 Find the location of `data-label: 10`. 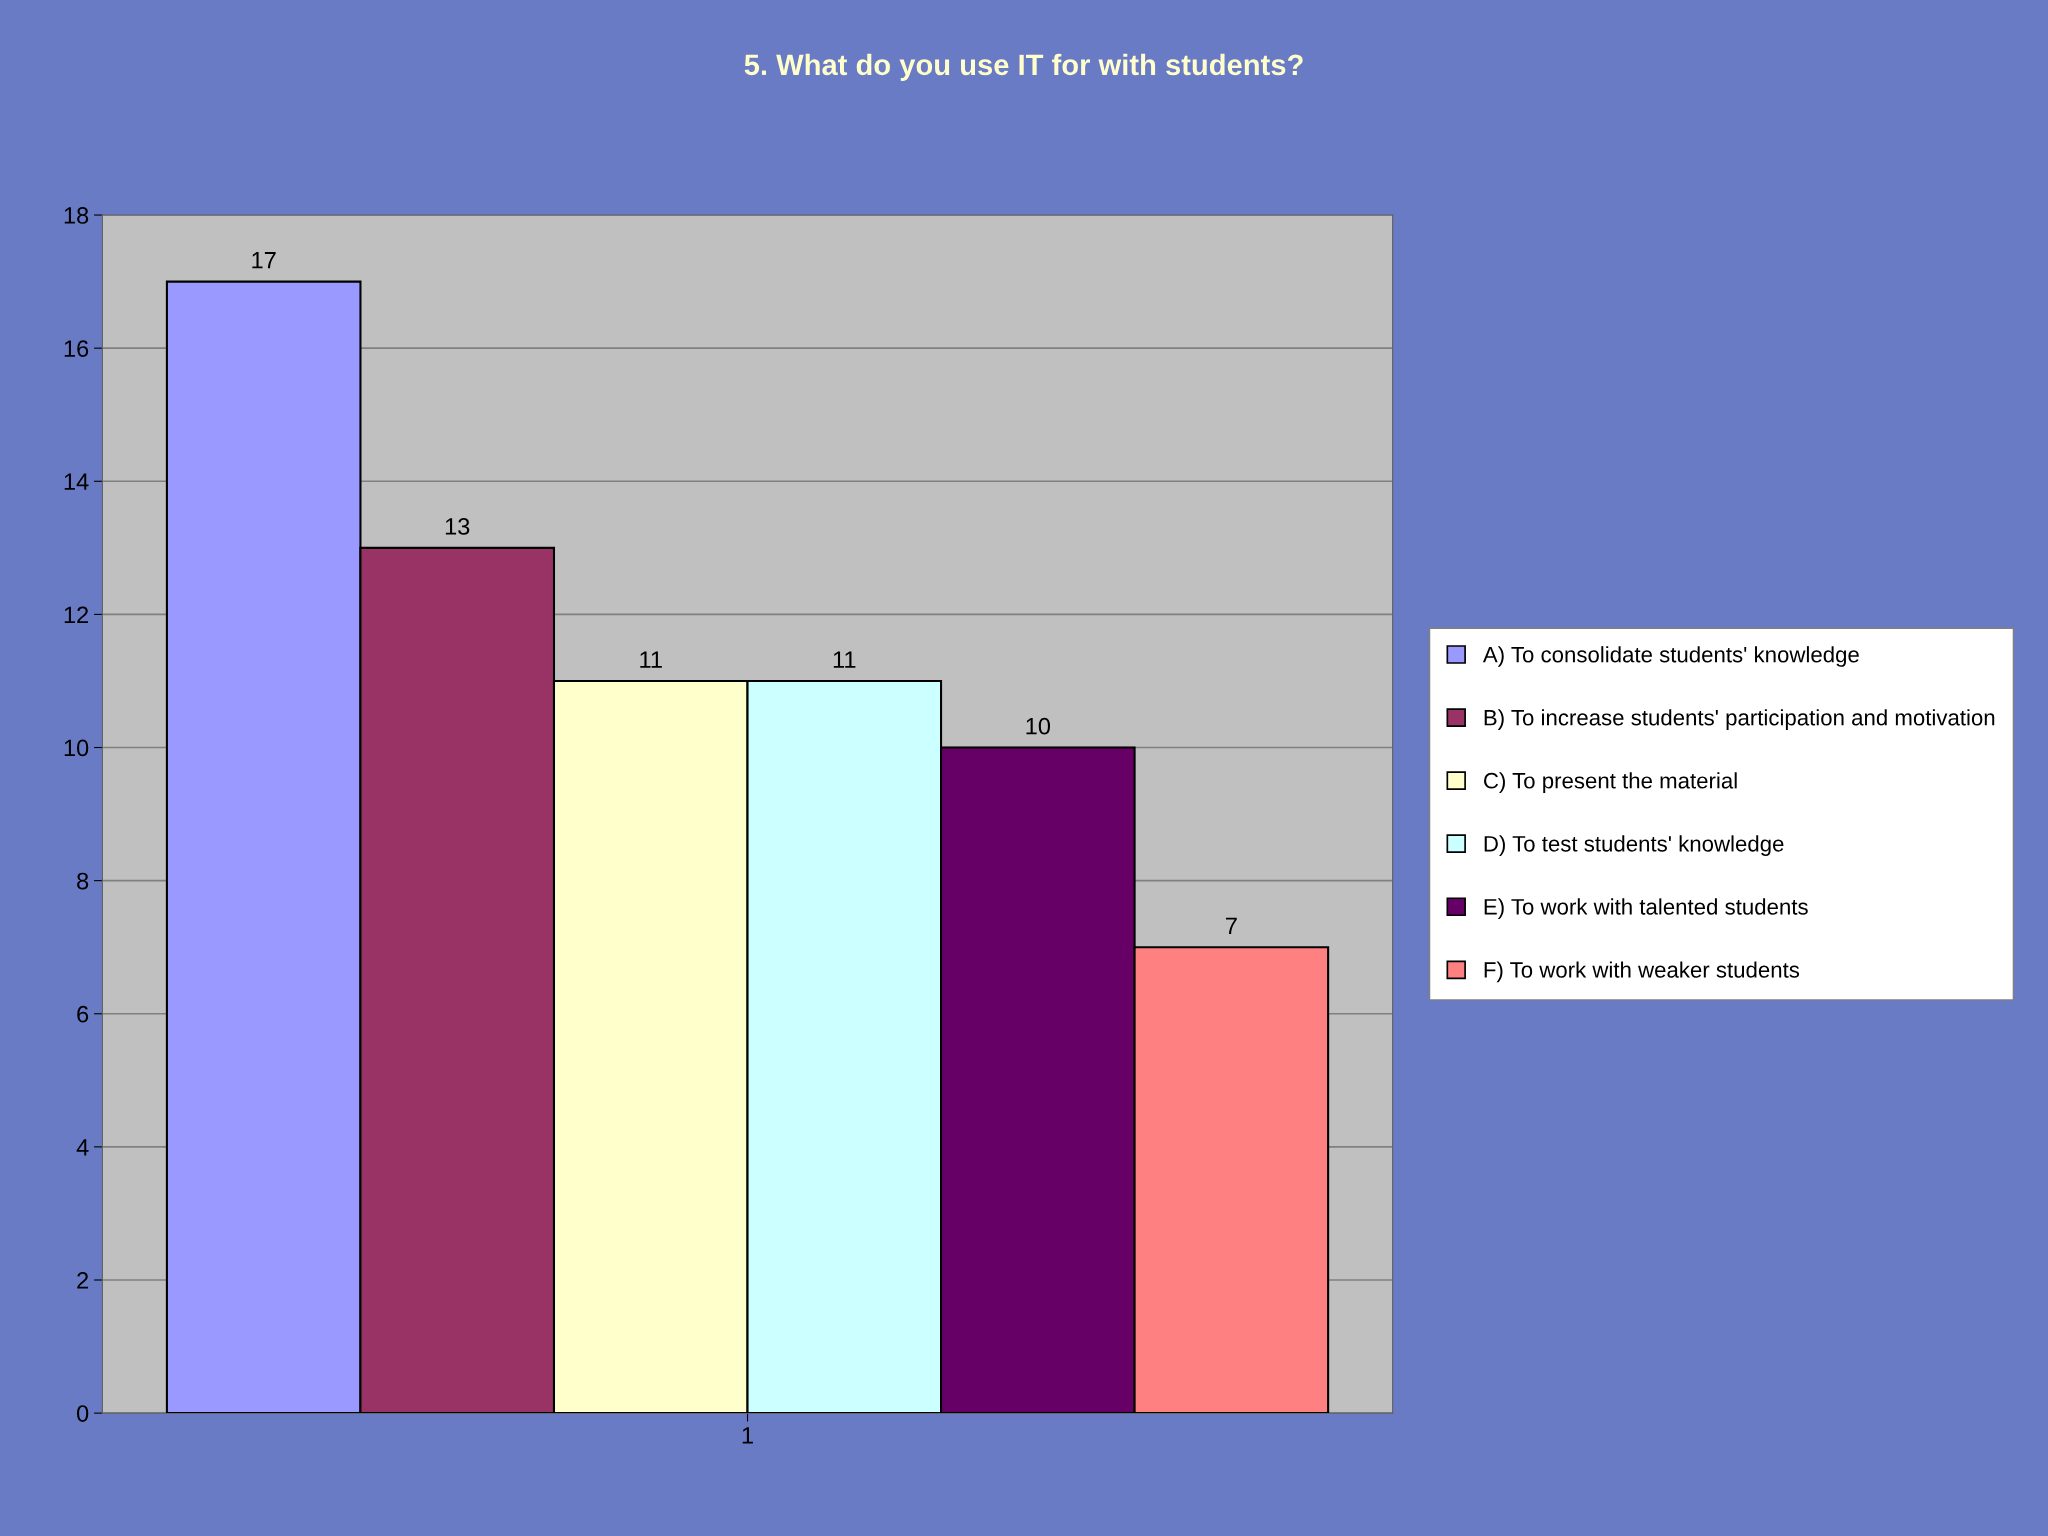

data-label: 10 is located at coordinates (1038, 726).